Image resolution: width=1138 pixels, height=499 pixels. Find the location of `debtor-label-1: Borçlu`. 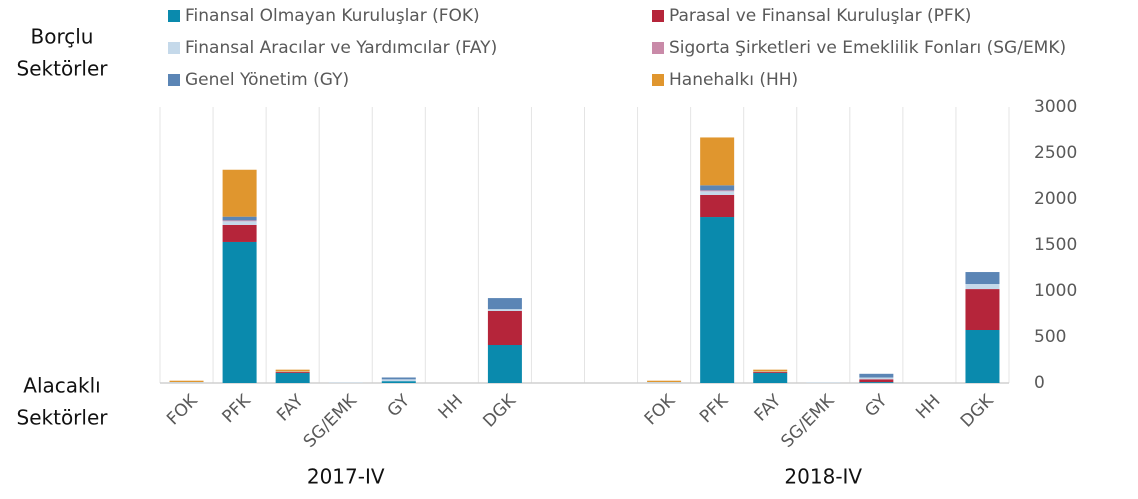

debtor-label-1: Borçlu is located at coordinates (62, 37).